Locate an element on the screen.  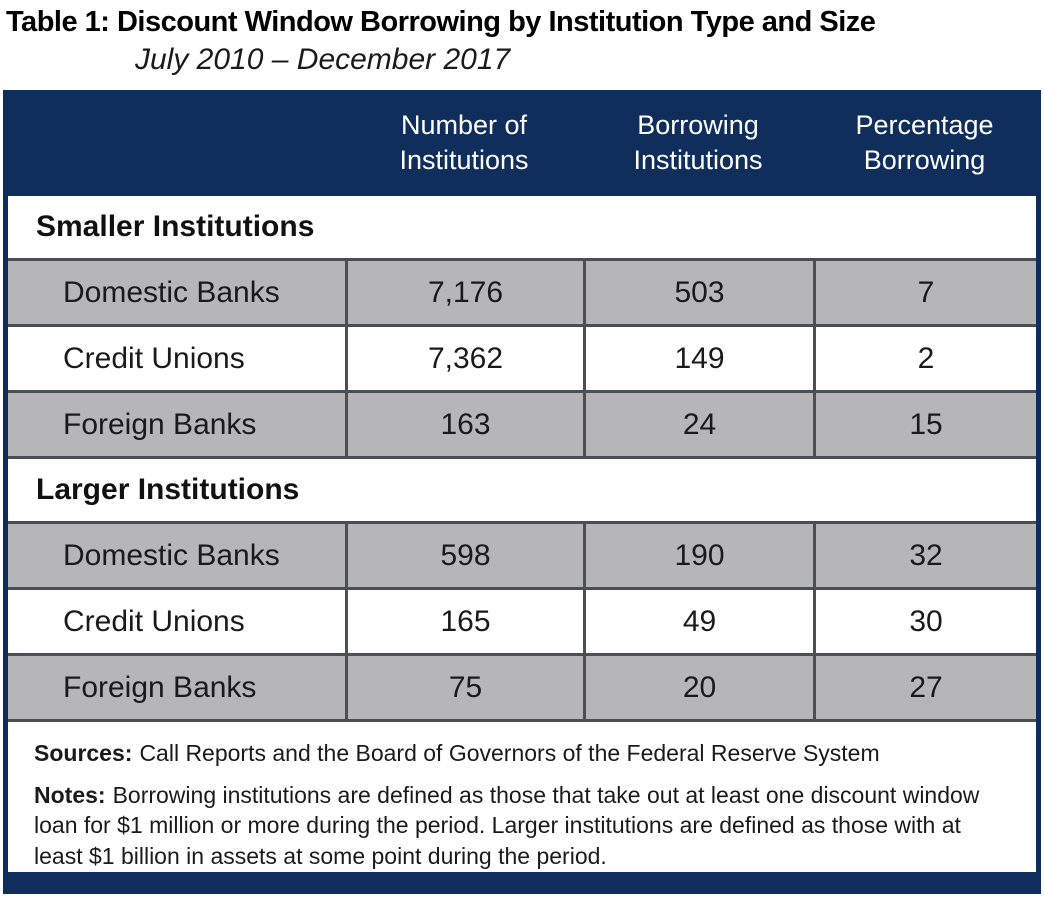
table-row: Foreign Banks 163 24 15 is located at coordinates (522, 423).